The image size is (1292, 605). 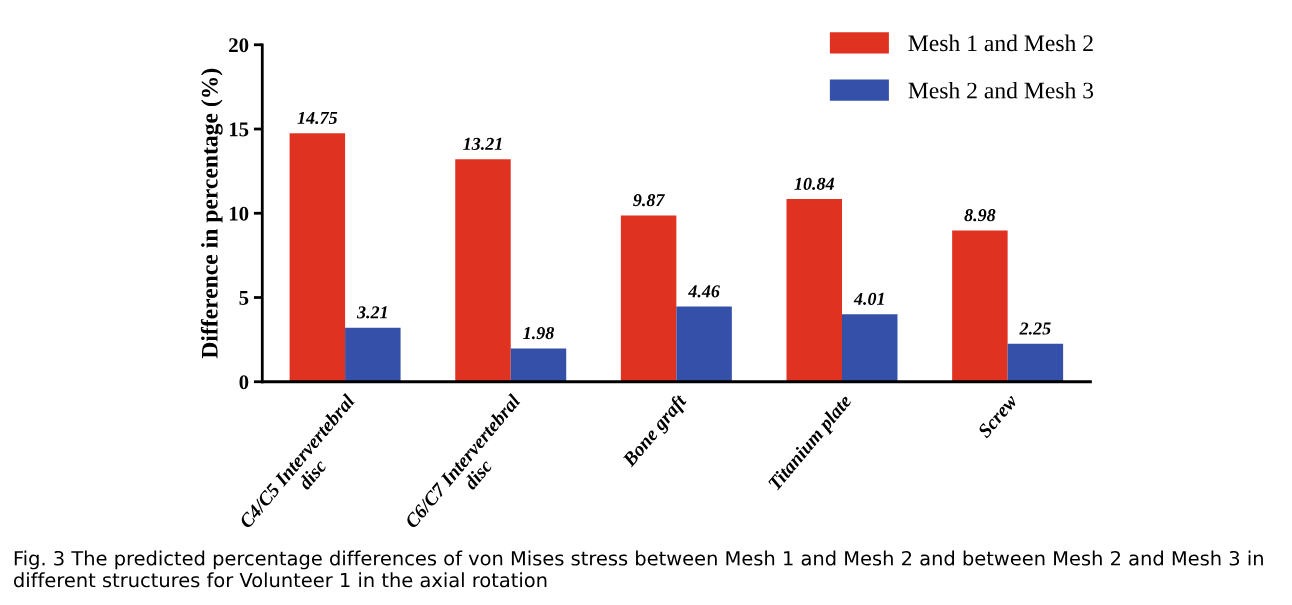 I want to click on y-axis-title: Difference in percentage (%), so click(x=211, y=213).